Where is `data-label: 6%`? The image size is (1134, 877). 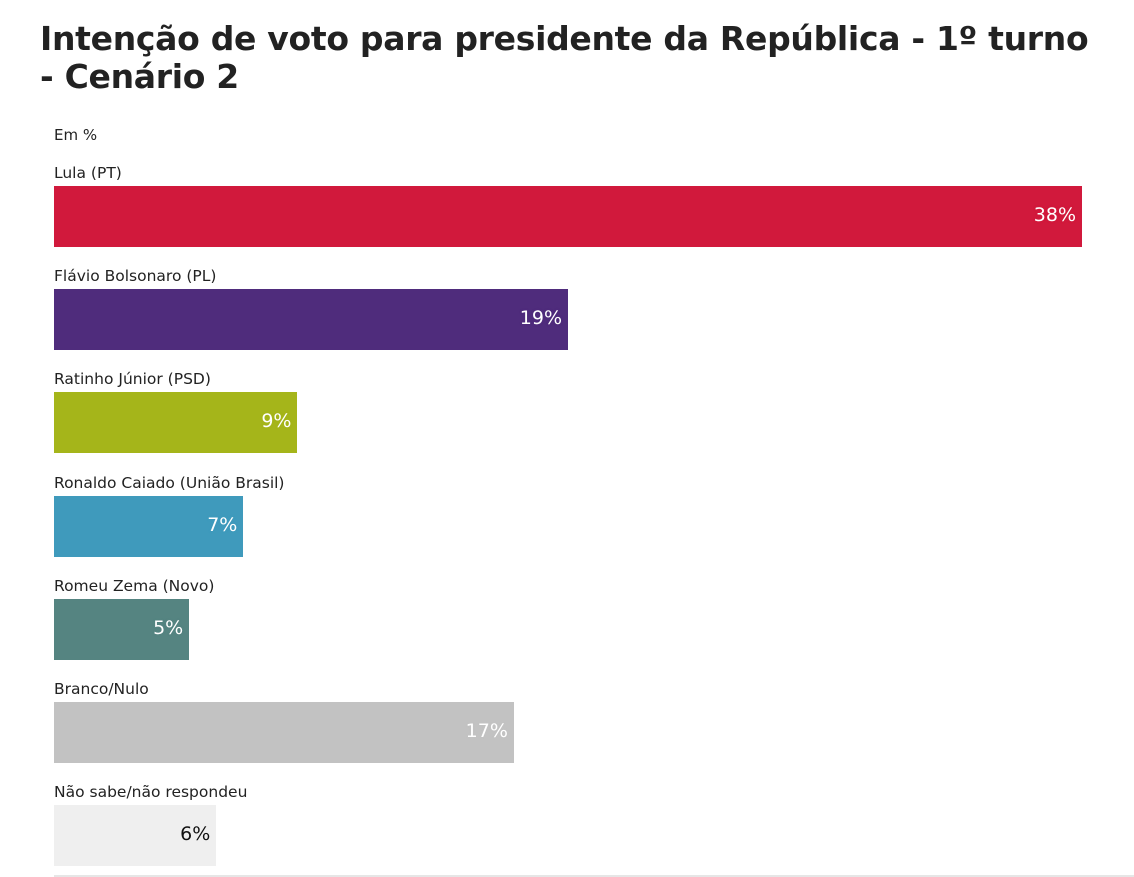 data-label: 6% is located at coordinates (195, 834).